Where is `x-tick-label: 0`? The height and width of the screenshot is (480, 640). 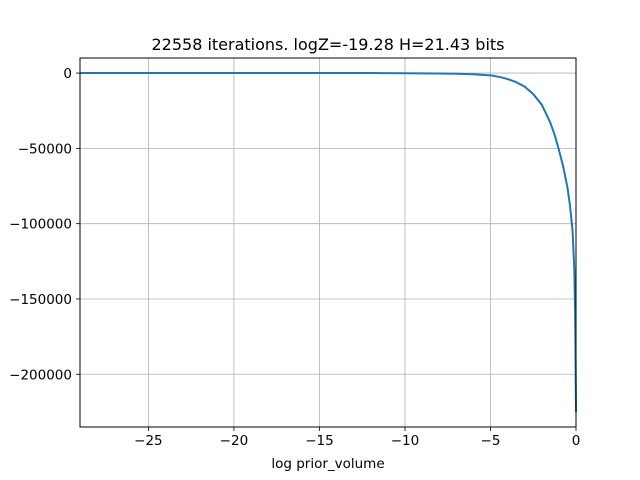
x-tick-label: 0 is located at coordinates (576, 441).